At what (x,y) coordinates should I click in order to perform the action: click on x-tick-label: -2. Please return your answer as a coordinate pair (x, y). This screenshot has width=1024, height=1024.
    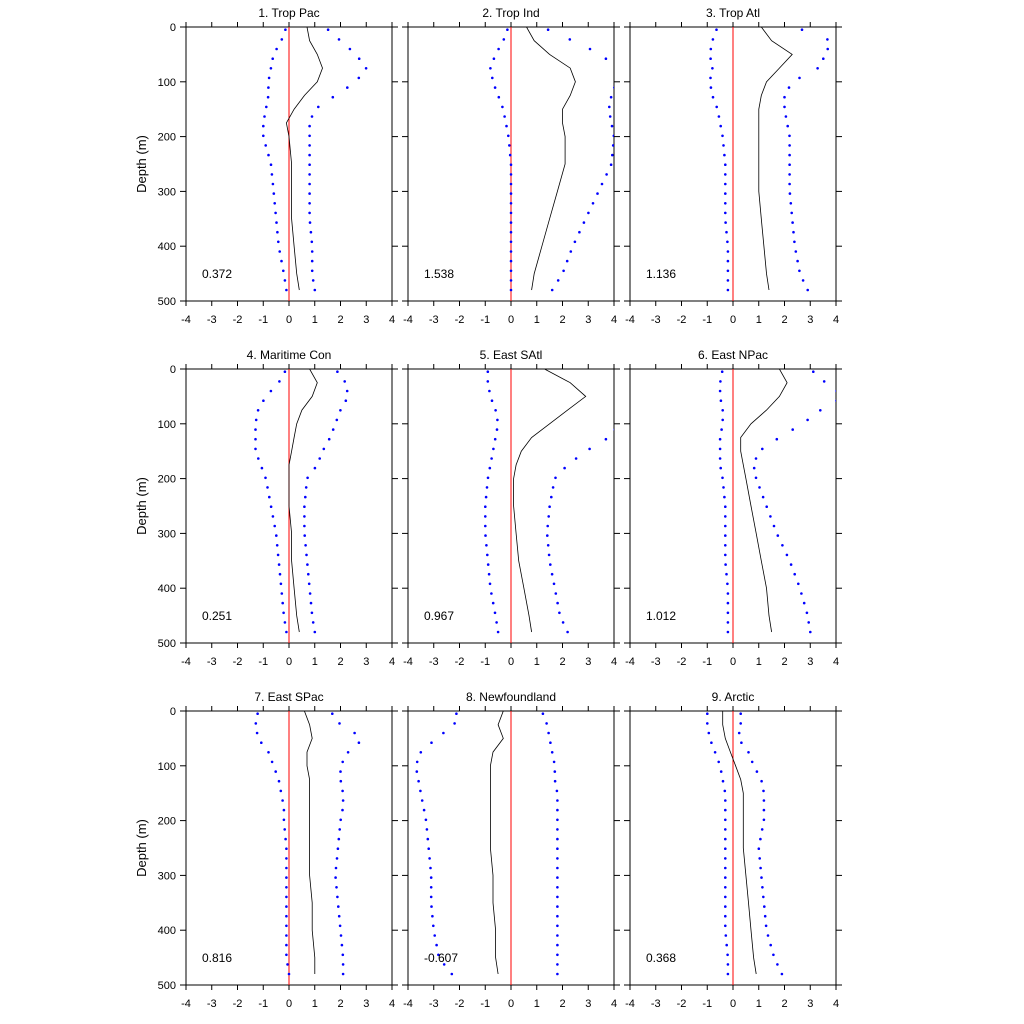
    Looking at the image, I should click on (238, 662).